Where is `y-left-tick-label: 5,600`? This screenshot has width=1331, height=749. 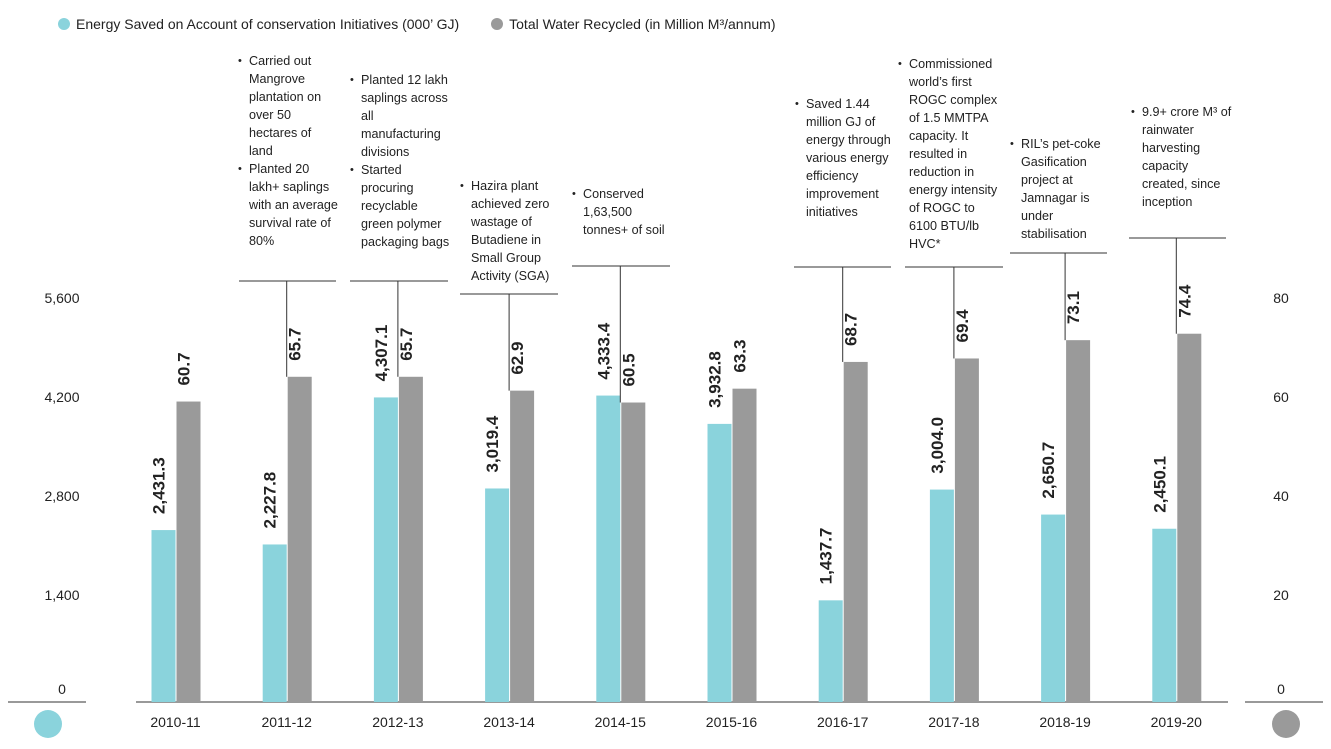 y-left-tick-label: 5,600 is located at coordinates (61, 298).